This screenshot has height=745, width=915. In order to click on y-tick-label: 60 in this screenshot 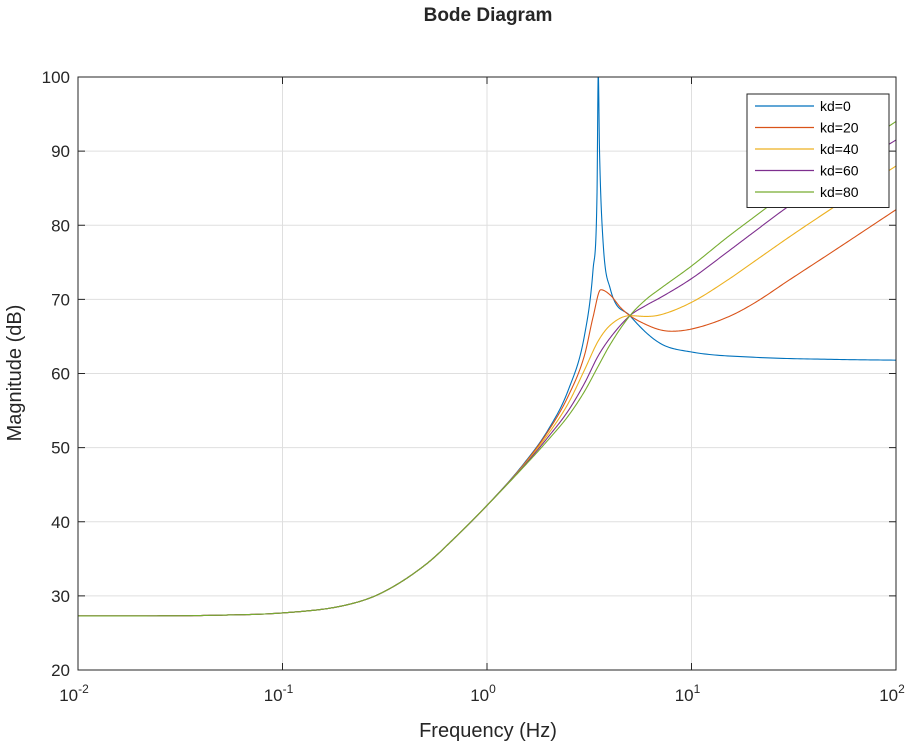, I will do `click(60, 374)`.